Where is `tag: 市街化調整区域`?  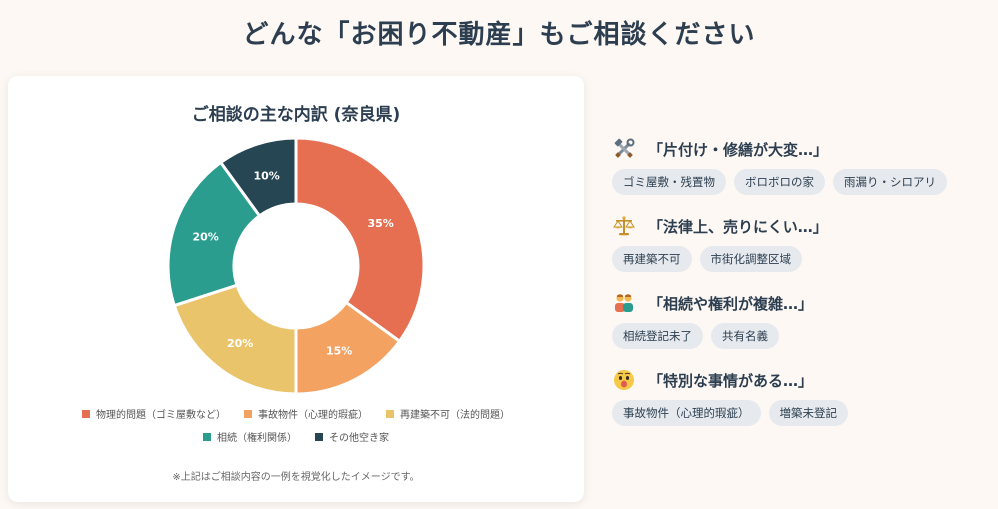 tag: 市街化調整区域 is located at coordinates (750, 259).